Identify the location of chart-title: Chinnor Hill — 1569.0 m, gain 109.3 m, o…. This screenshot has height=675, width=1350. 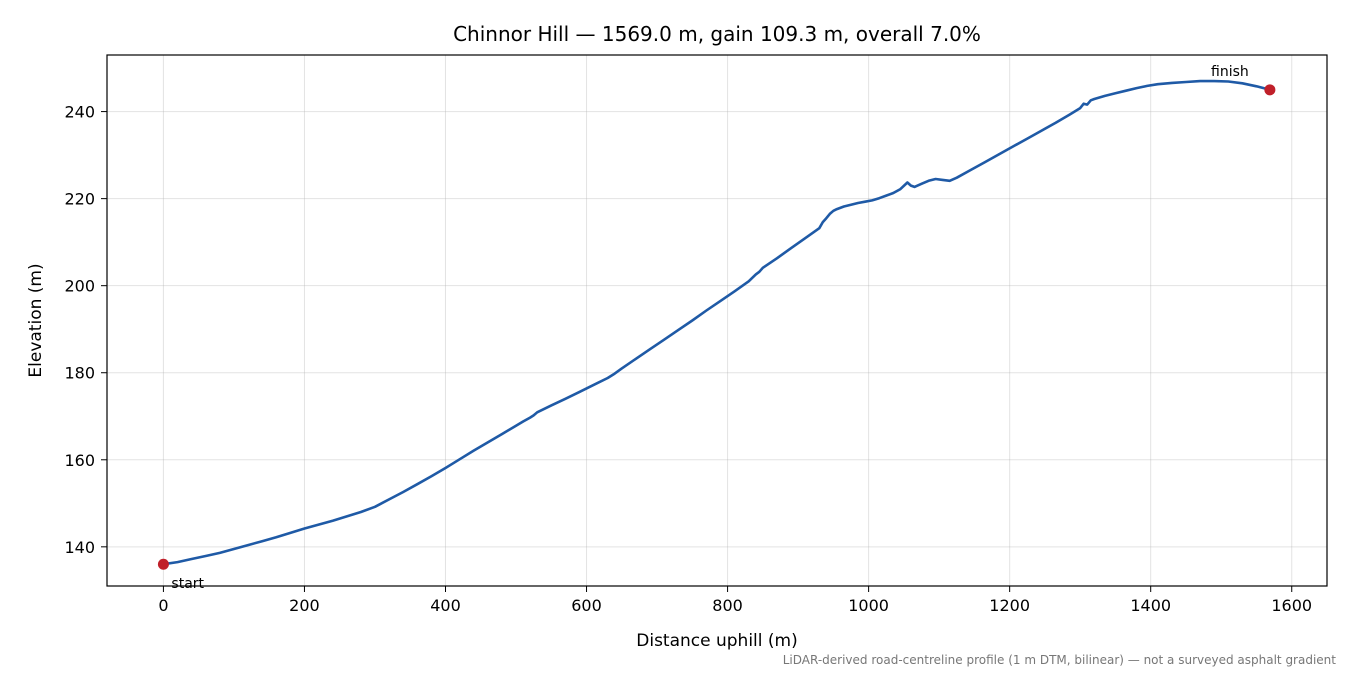
(717, 34).